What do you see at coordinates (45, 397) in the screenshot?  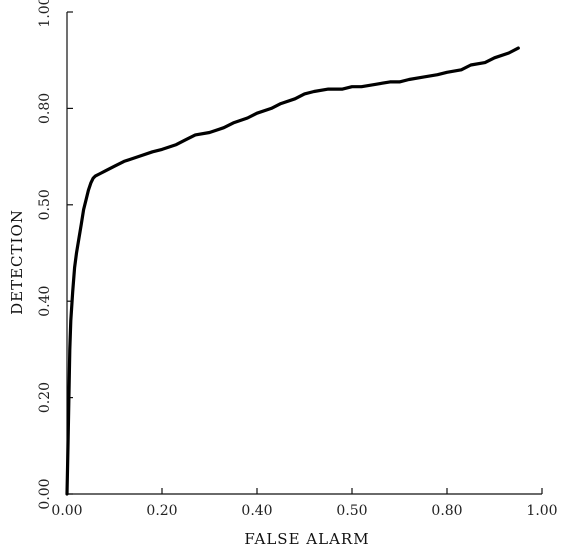 I see `y-tick-label: 0.20` at bounding box center [45, 397].